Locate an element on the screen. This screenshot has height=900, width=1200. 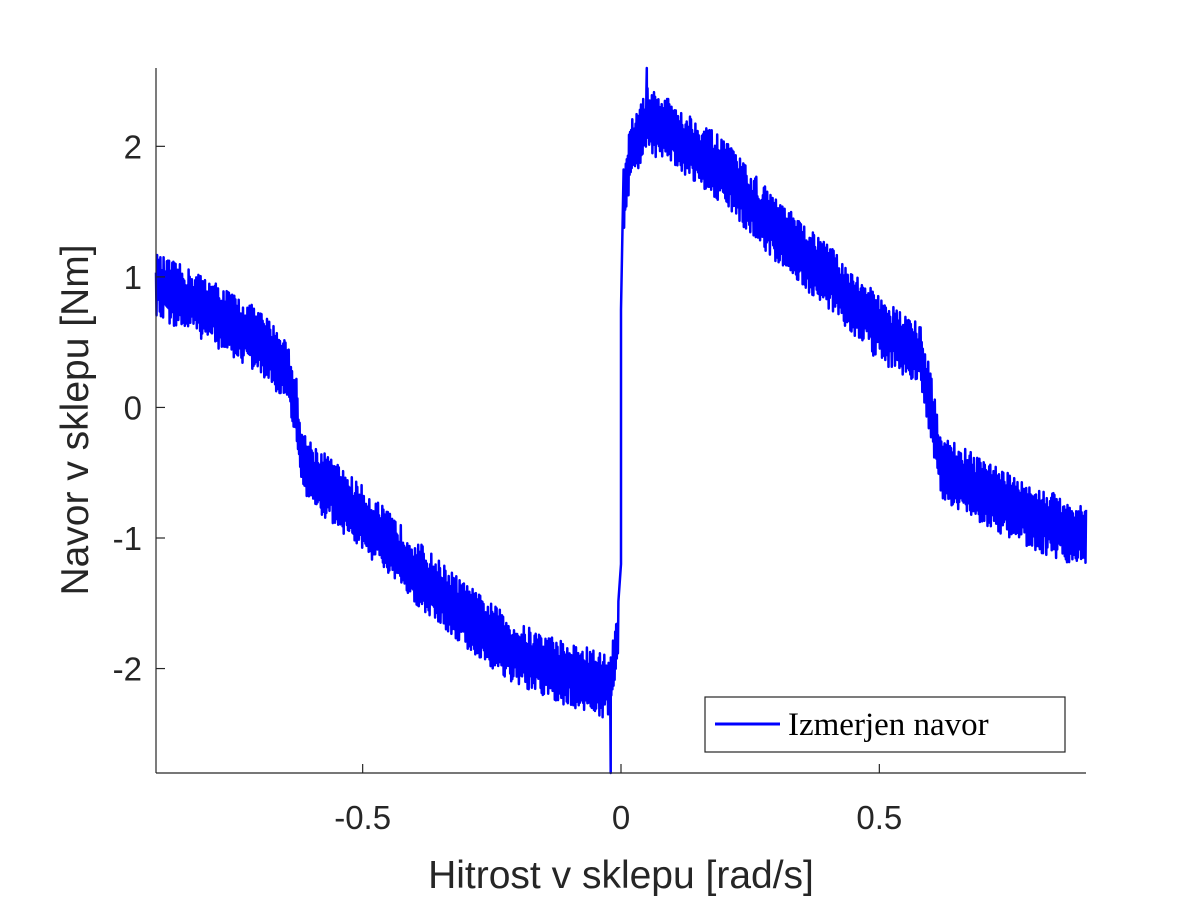
x-tick-label: 0 is located at coordinates (621, 817).